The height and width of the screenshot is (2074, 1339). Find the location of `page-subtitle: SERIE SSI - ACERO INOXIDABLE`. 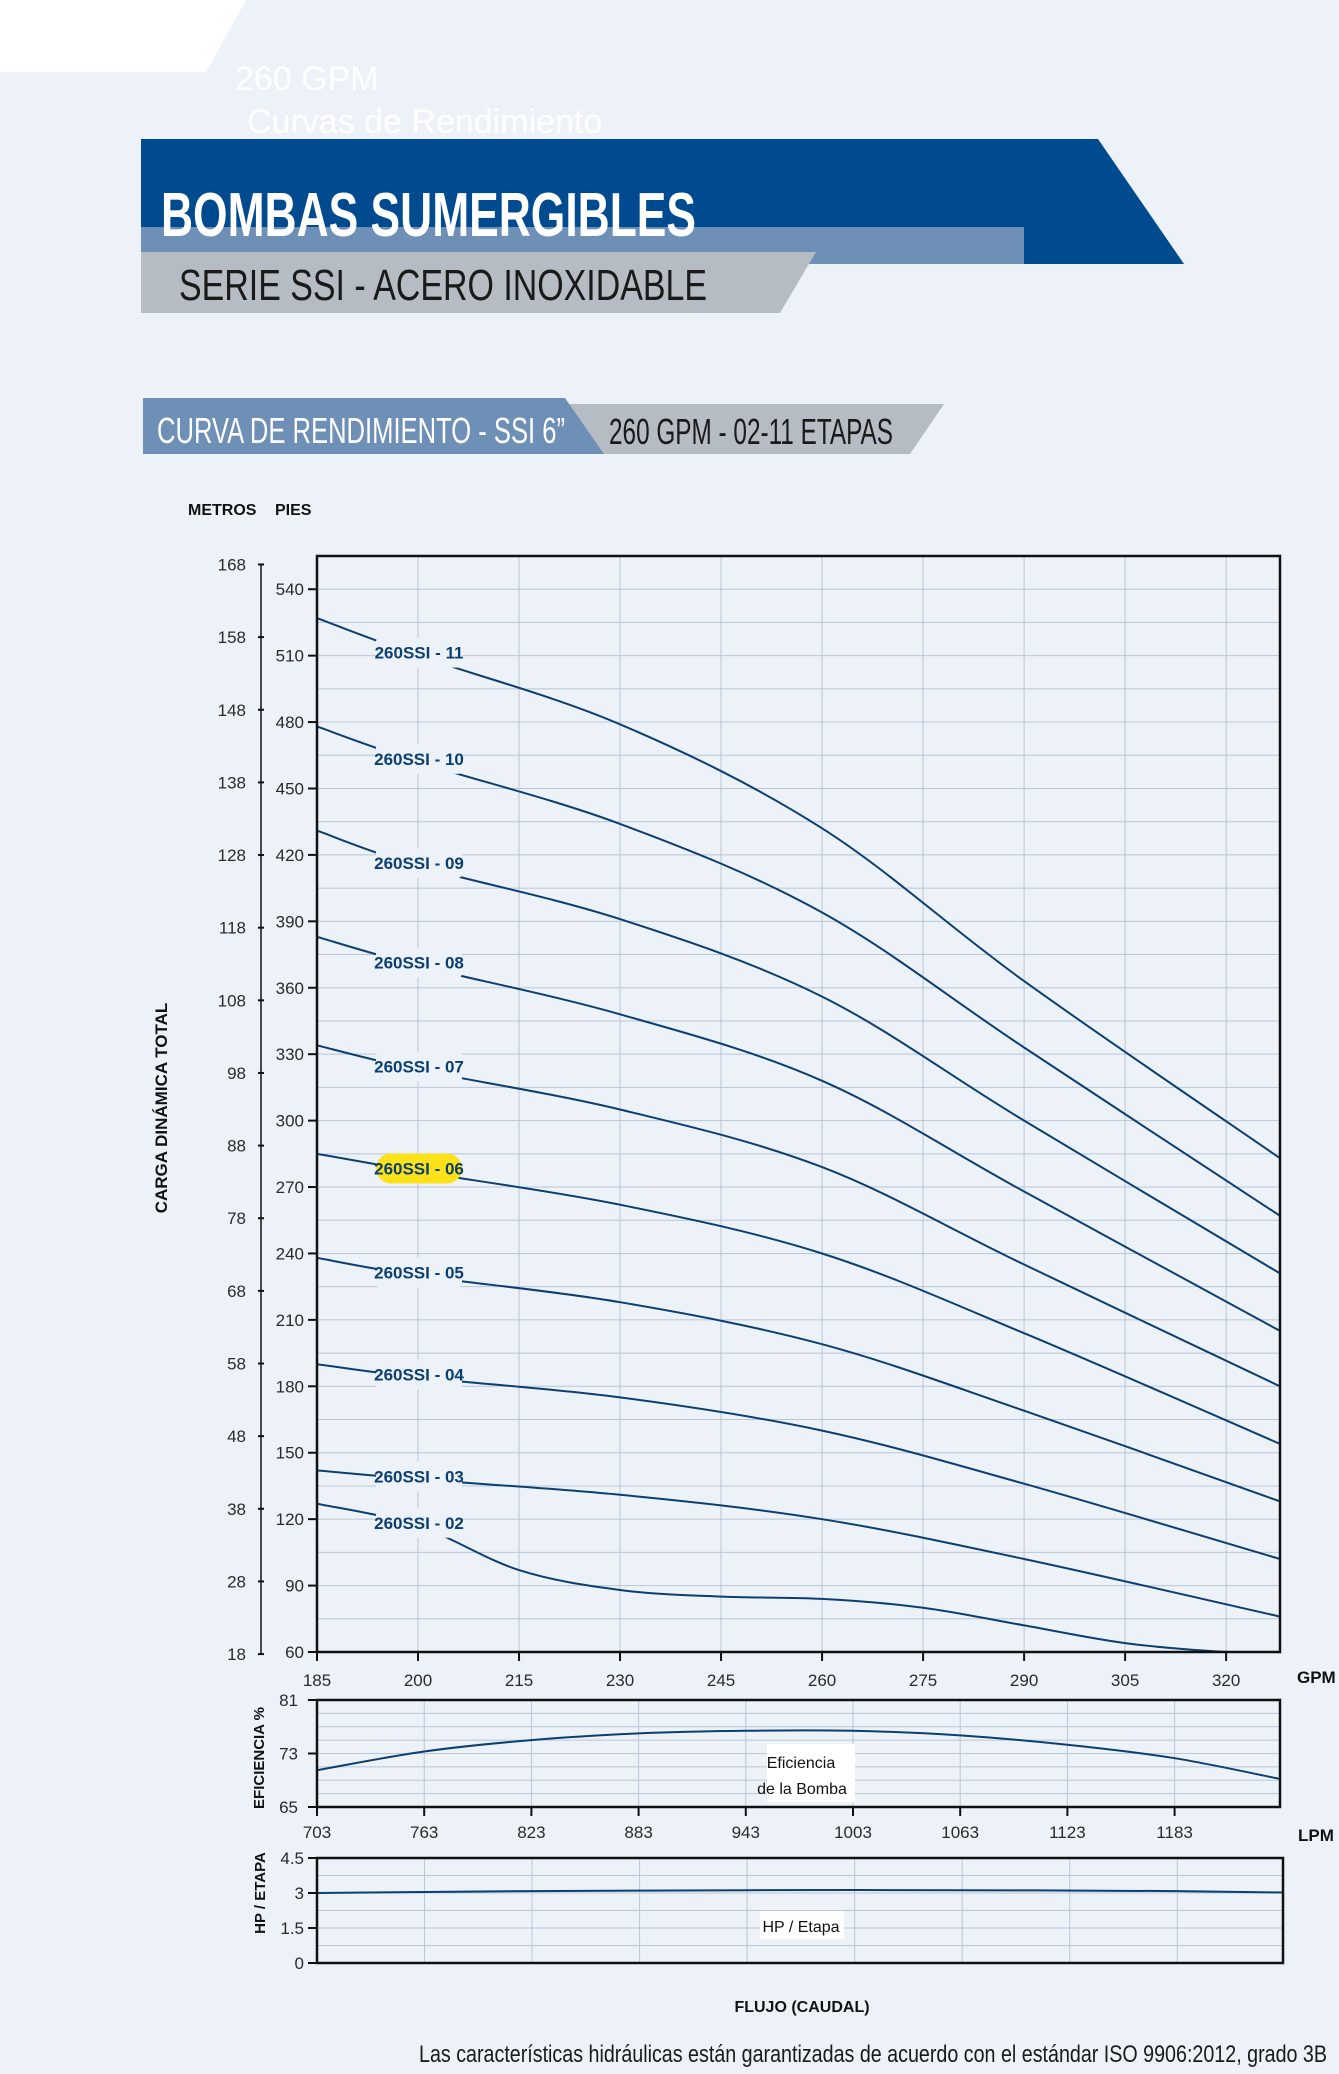

page-subtitle: SERIE SSI - ACERO INOXIDABLE is located at coordinates (443, 285).